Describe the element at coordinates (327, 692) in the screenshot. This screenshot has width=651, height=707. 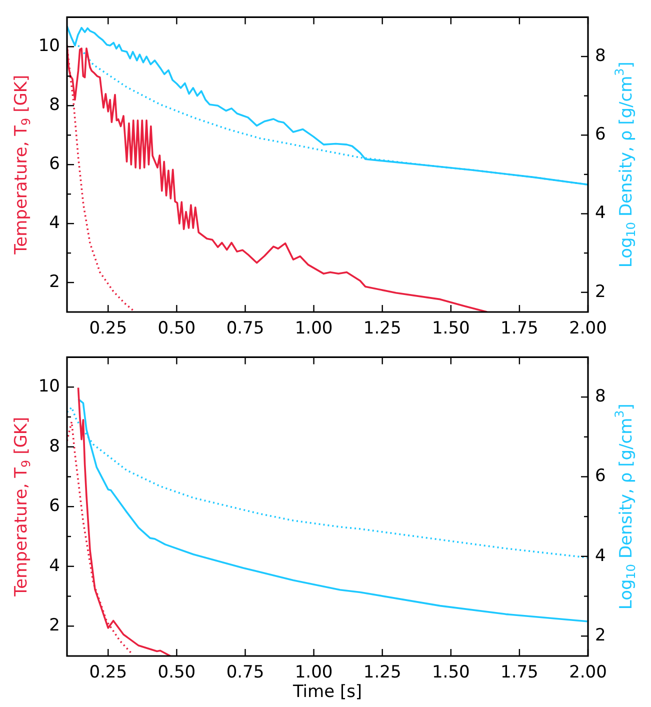
I see `x-axis-title: Time [s]` at that location.